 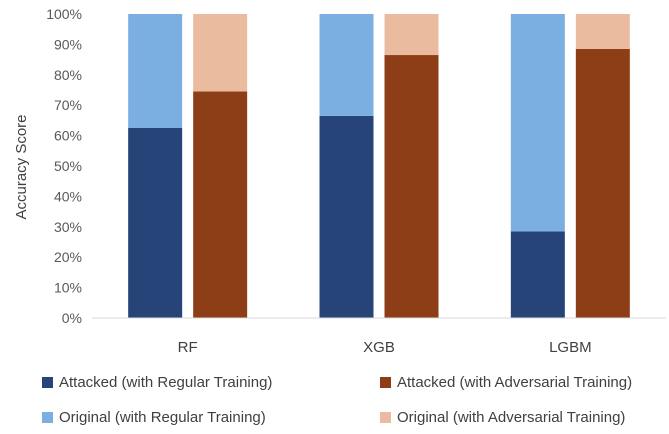 What do you see at coordinates (537, 274) in the screenshot?
I see `bar-attacked-regular-lgbm` at bounding box center [537, 274].